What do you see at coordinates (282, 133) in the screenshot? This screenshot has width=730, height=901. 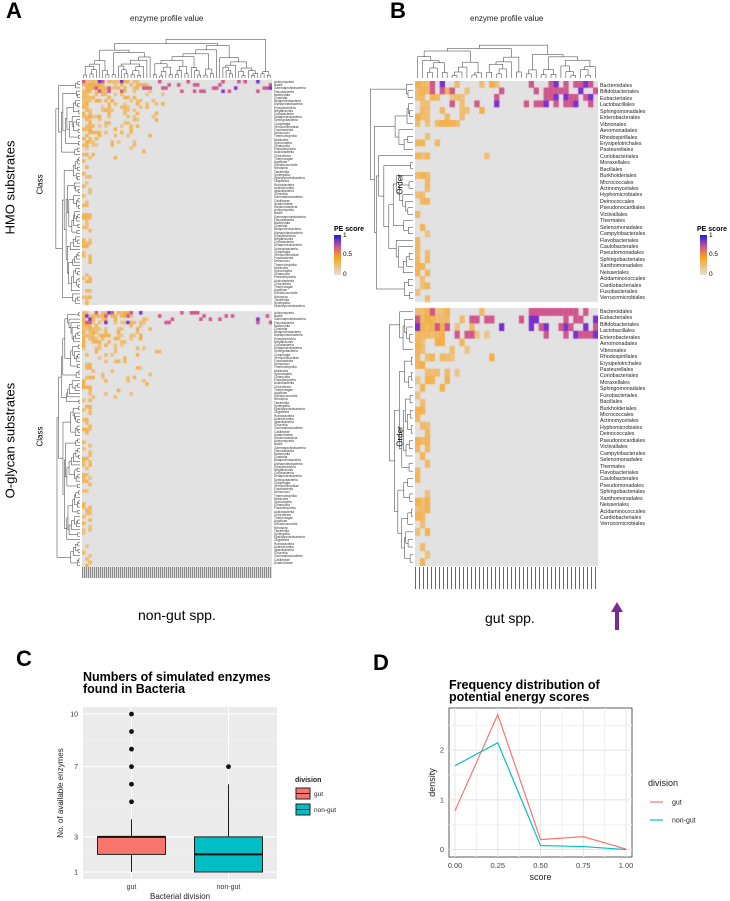 I see `row-label: Deinococci` at bounding box center [282, 133].